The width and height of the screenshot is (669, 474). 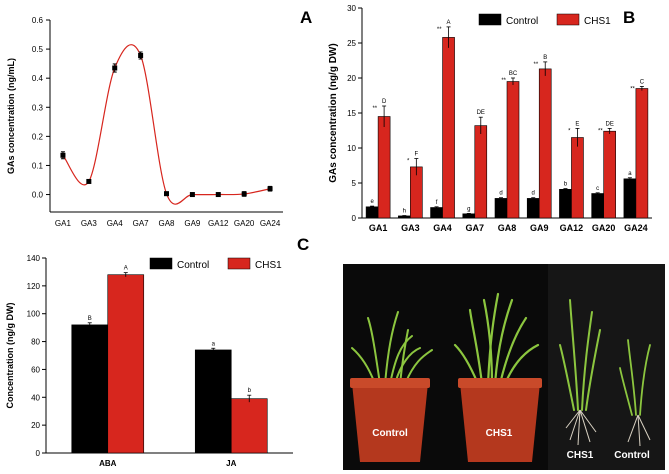 What do you see at coordinates (609, 124) in the screenshot?
I see `significance-letter-b: DE` at bounding box center [609, 124].